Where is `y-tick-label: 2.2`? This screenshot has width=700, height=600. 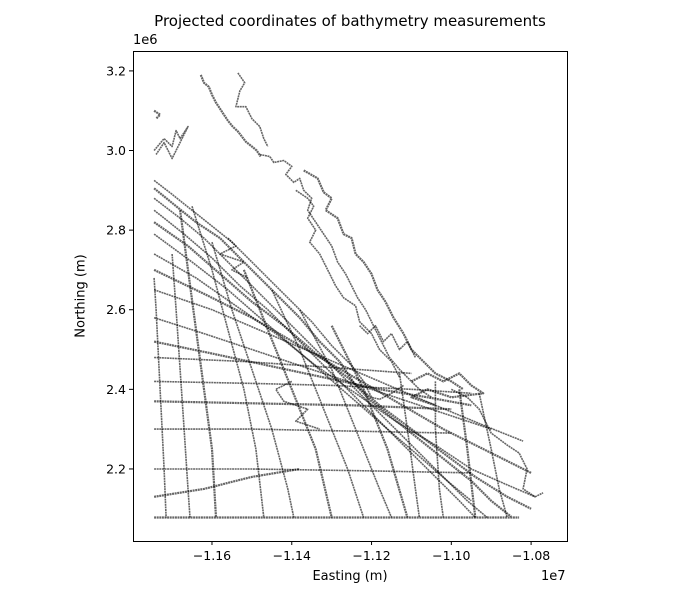 y-tick-label: 2.2 is located at coordinates (116, 468).